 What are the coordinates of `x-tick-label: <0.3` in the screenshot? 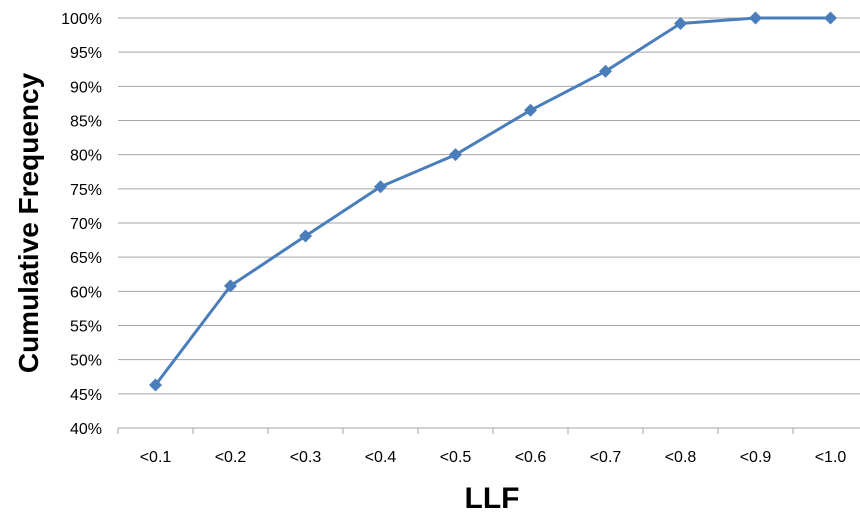 It's located at (306, 457).